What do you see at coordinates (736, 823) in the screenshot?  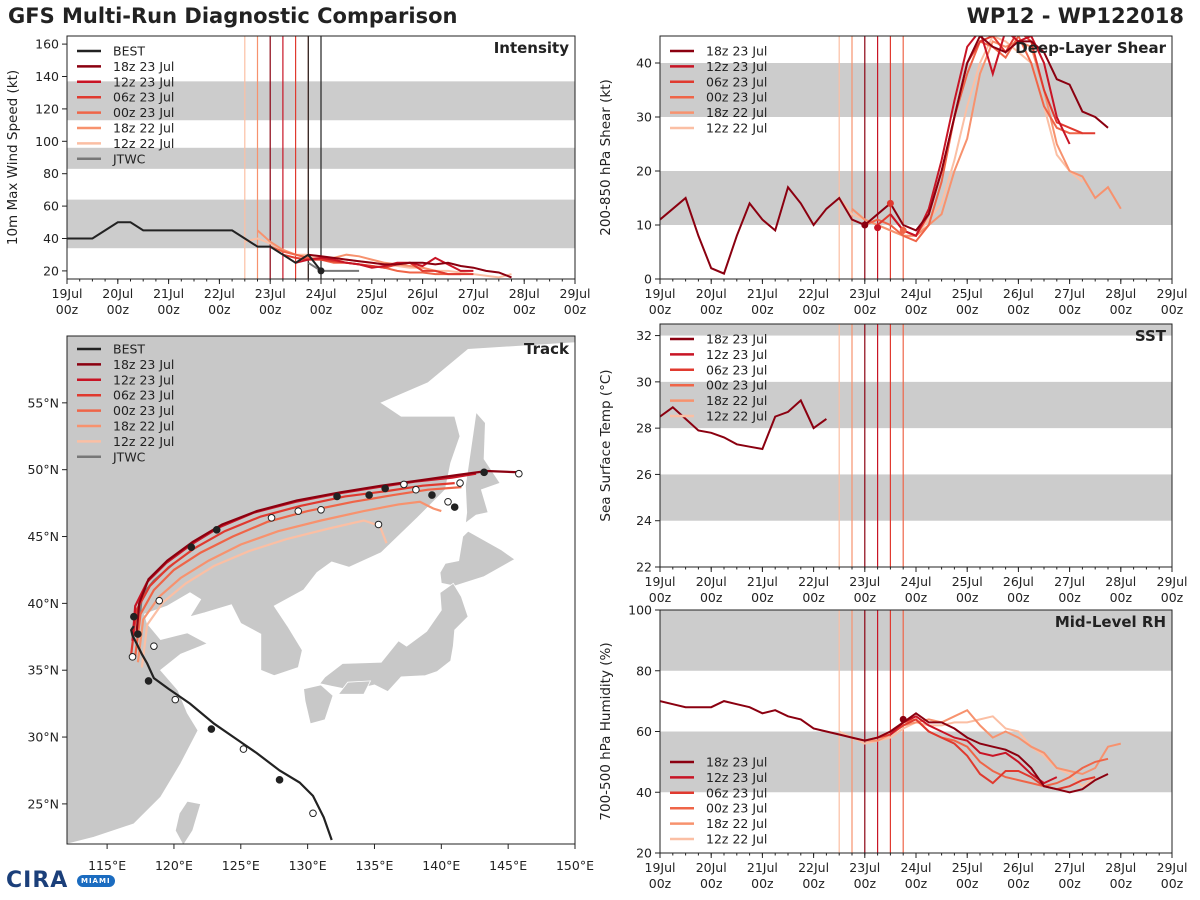 I see `rh-legend-label: 18z 22 Jul` at bounding box center [736, 823].